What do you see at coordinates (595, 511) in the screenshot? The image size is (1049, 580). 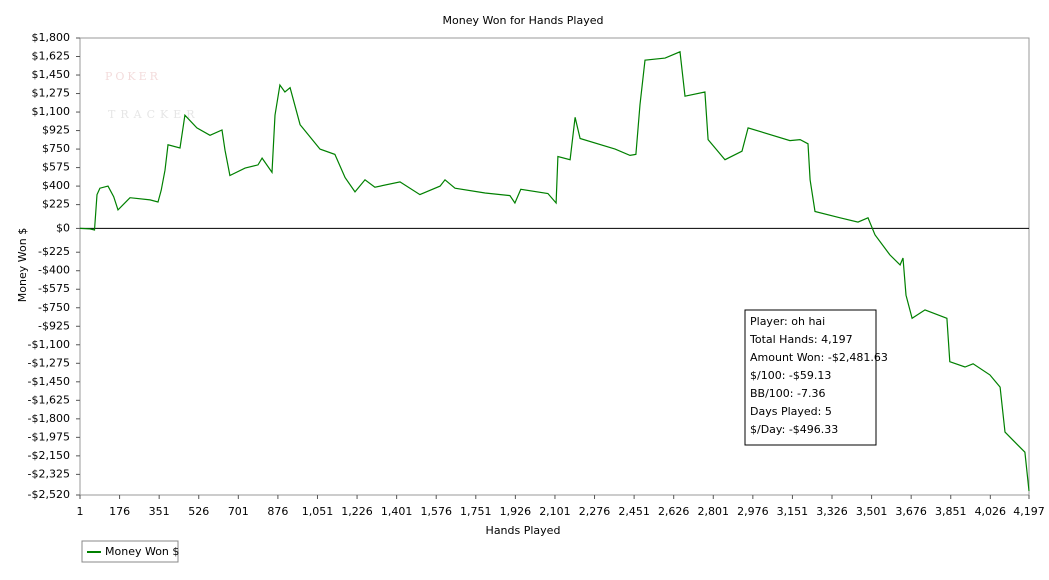 I see `x-tick-label: 2,276` at bounding box center [595, 511].